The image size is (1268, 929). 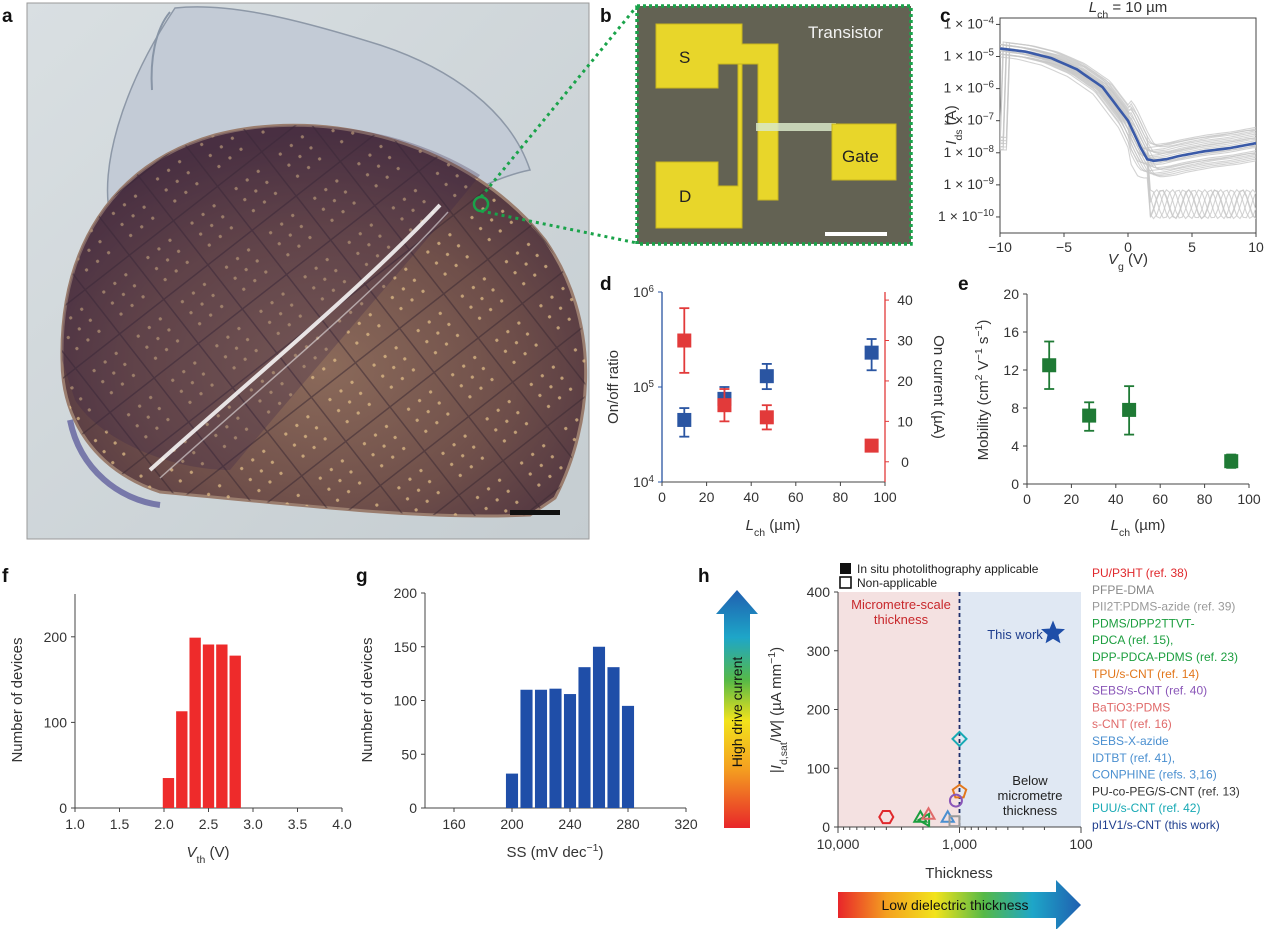 I want to click on chart-g-x-tick-label: 200, so click(x=512, y=824).